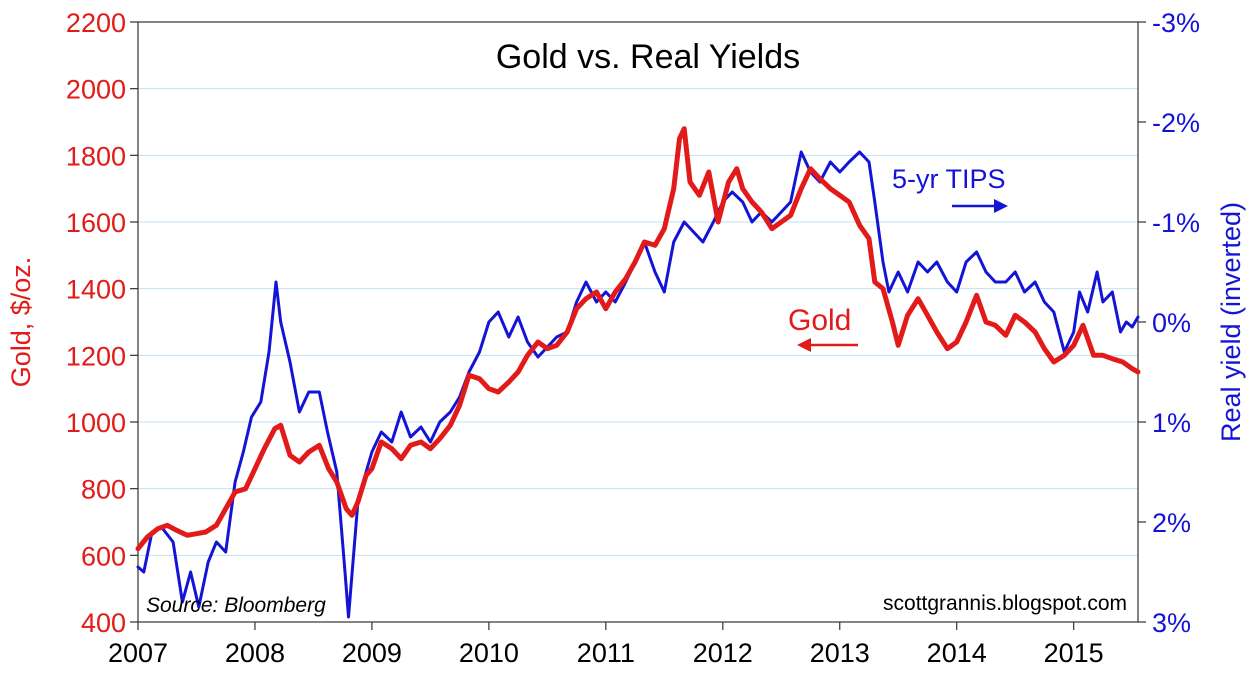  Describe the element at coordinates (723, 653) in the screenshot. I see `x-tick-label: 2012` at that location.